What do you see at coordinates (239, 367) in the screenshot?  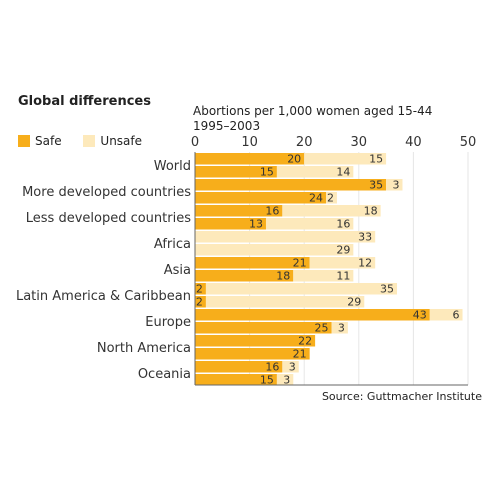 I see `bar-safe-oceania-first` at bounding box center [239, 367].